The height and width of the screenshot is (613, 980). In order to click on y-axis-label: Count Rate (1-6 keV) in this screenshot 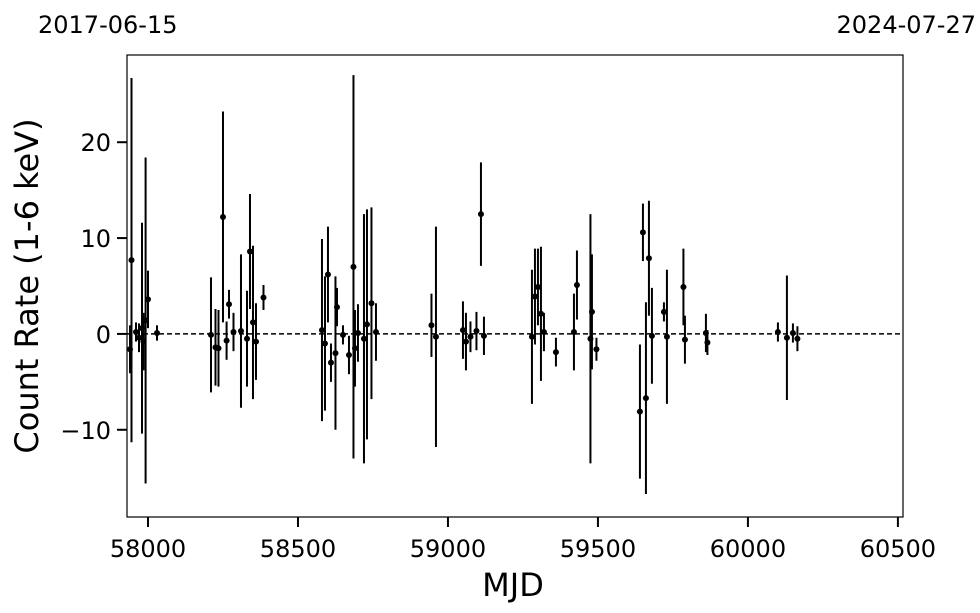, I will do `click(27, 285)`.